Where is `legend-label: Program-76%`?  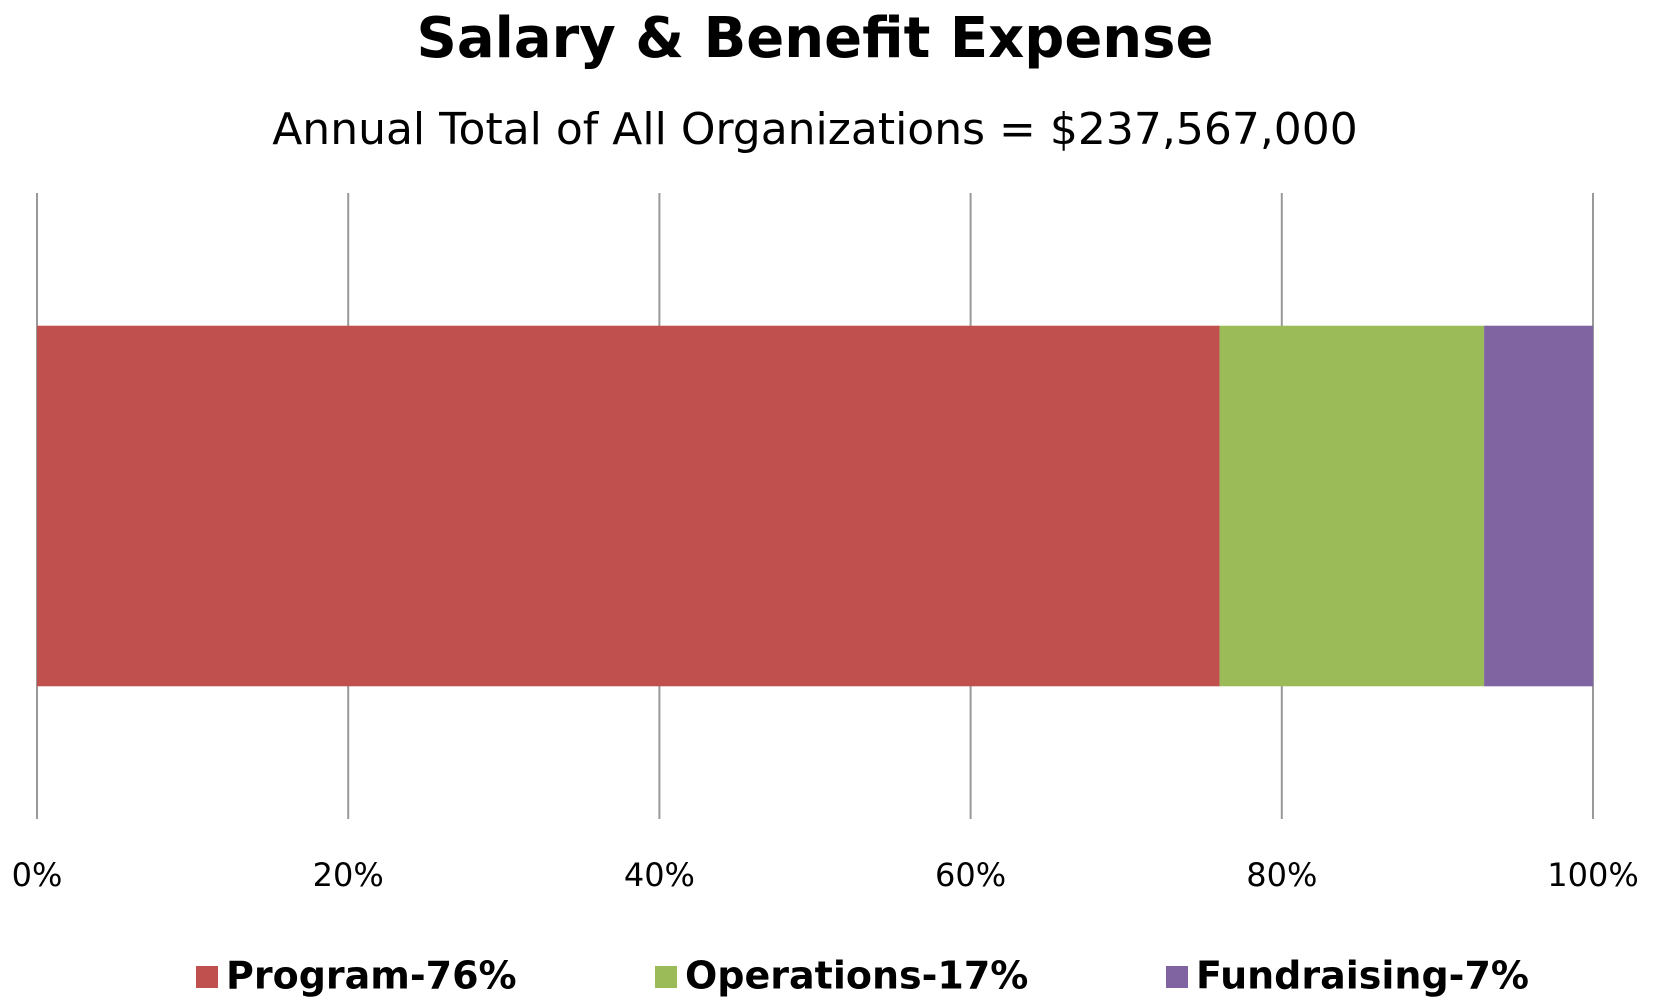
legend-label: Program-76% is located at coordinates (371, 976).